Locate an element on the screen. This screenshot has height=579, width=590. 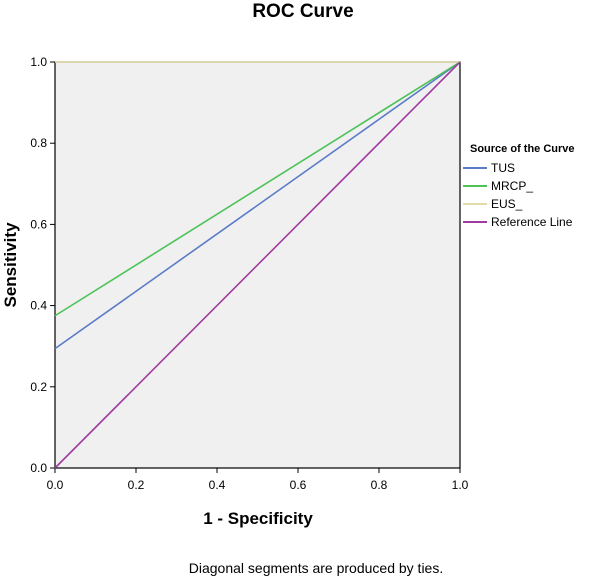
x-tick-label: 0.2 is located at coordinates (136, 485).